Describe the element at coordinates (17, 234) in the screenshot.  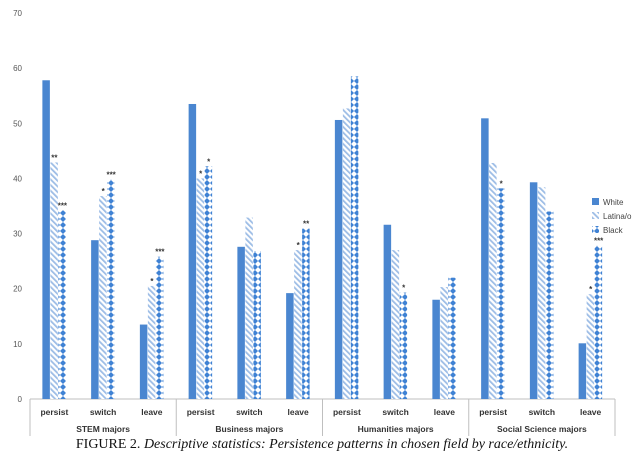
I see `y-tick-label: 30` at that location.